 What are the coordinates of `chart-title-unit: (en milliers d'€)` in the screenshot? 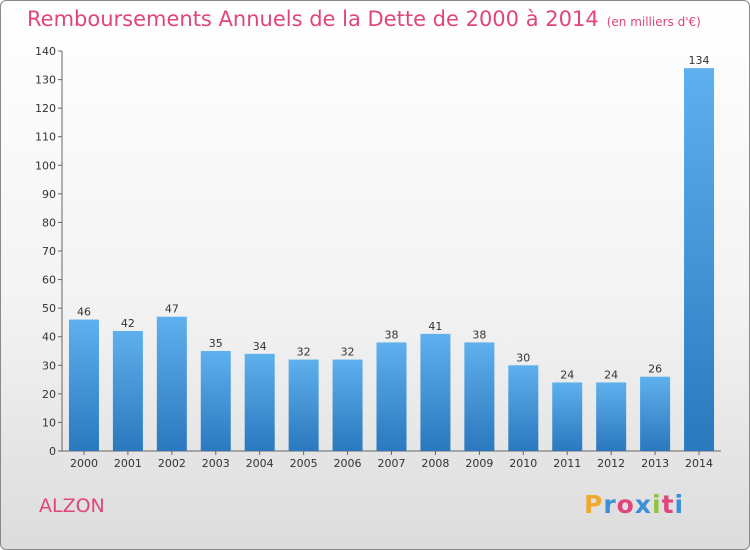 It's located at (653, 22).